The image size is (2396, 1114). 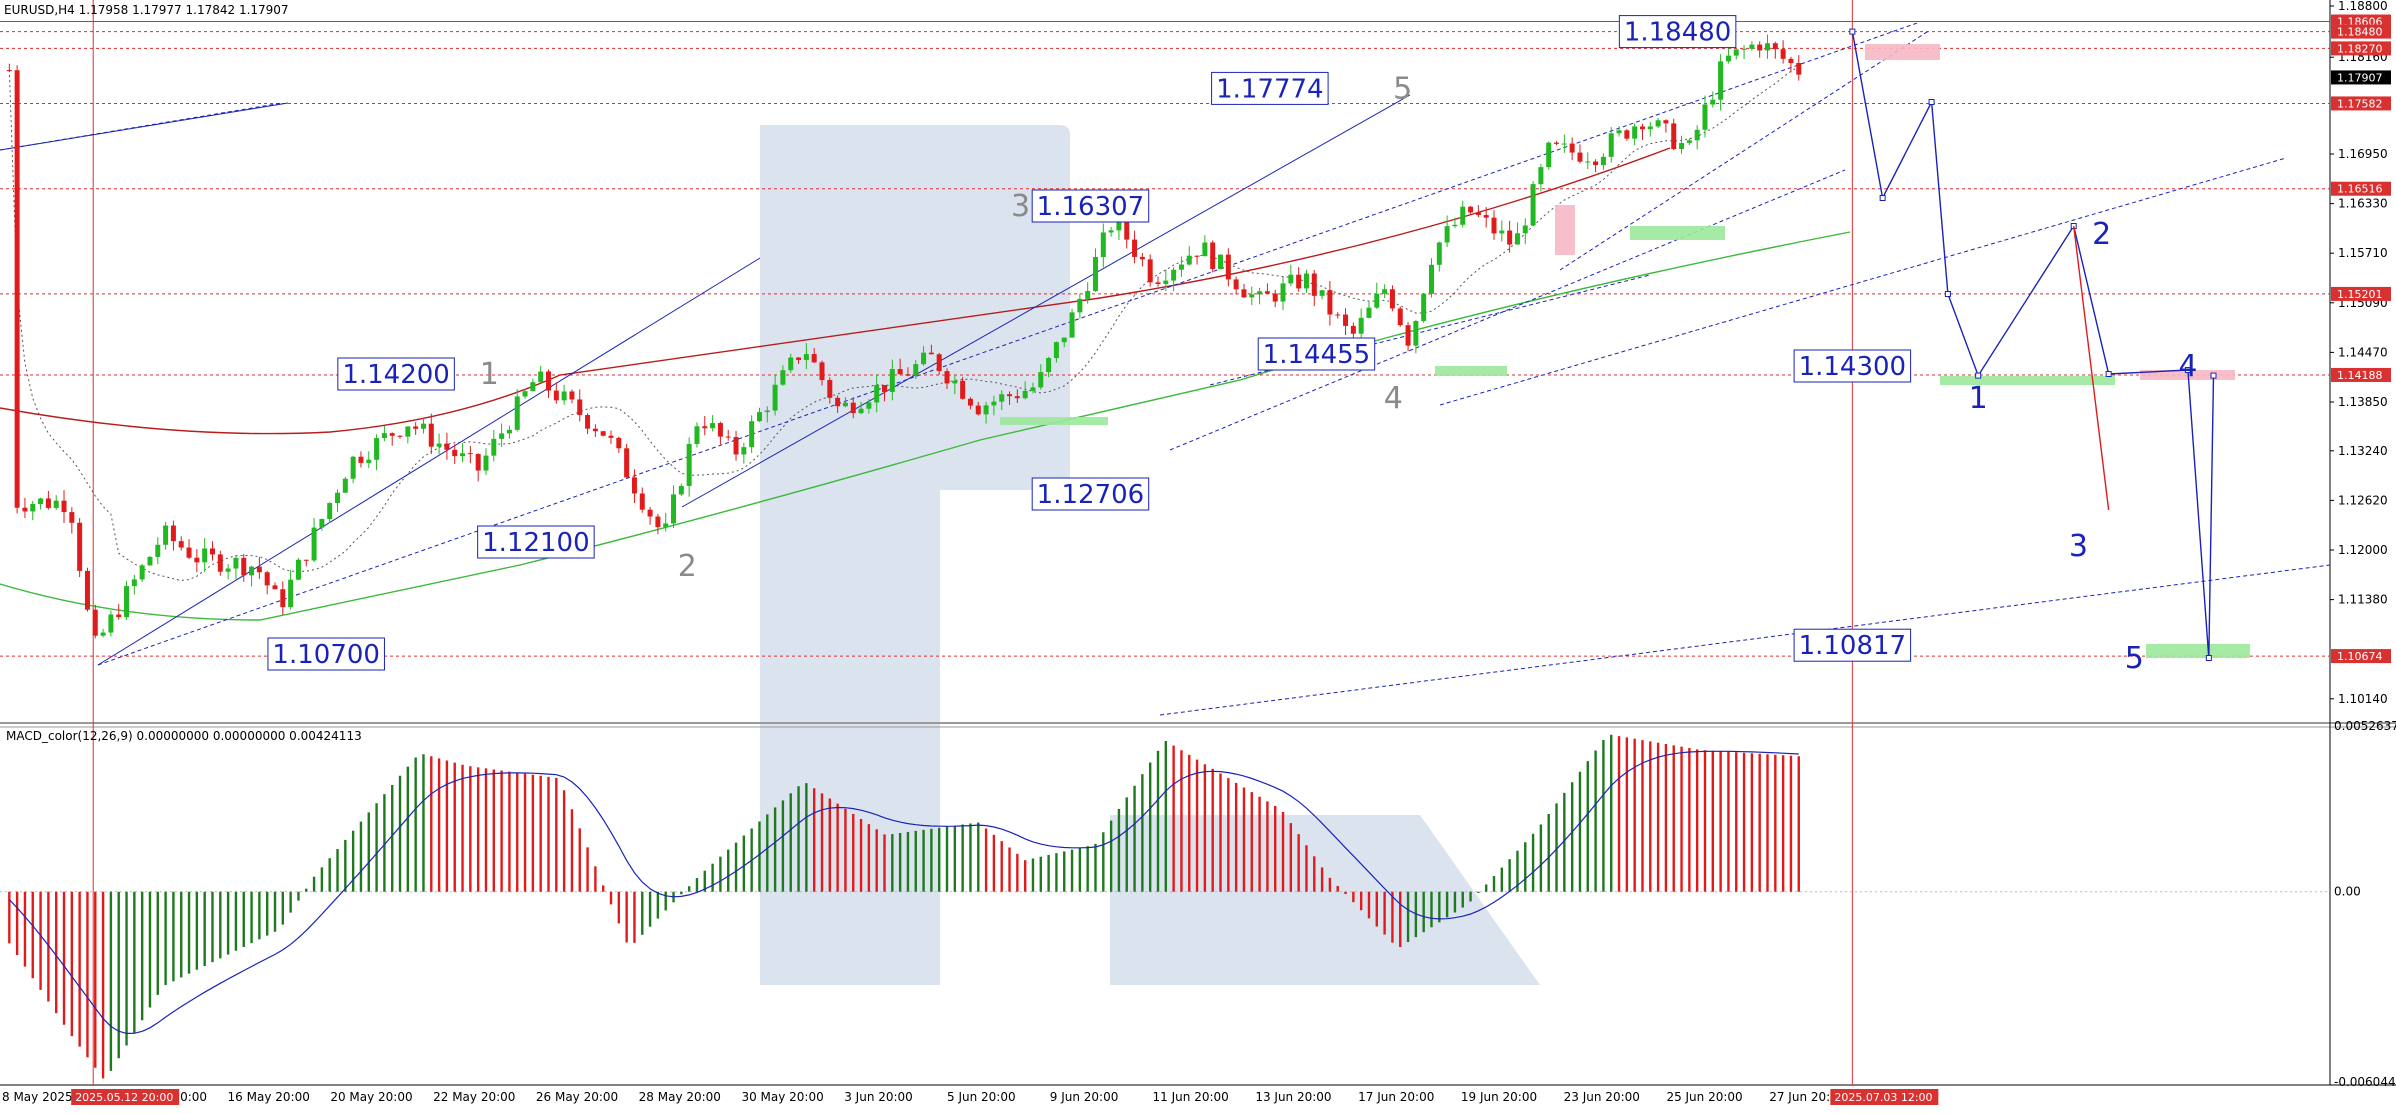 I want to click on time-highlight-badge: 2025.05.12 20:00, so click(x=125, y=1097).